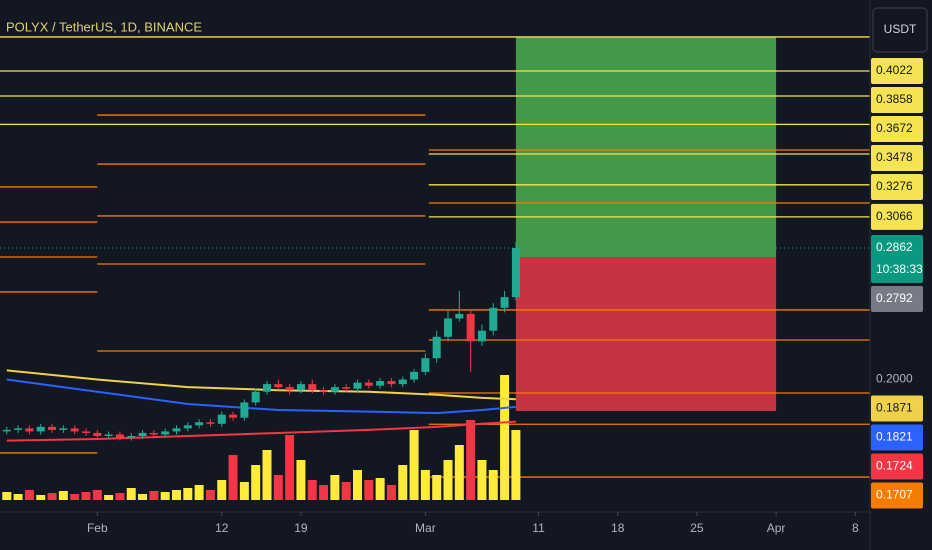 This screenshot has height=550, width=932. Describe the element at coordinates (894, 128) in the screenshot. I see `price-label: 0.3672` at that location.